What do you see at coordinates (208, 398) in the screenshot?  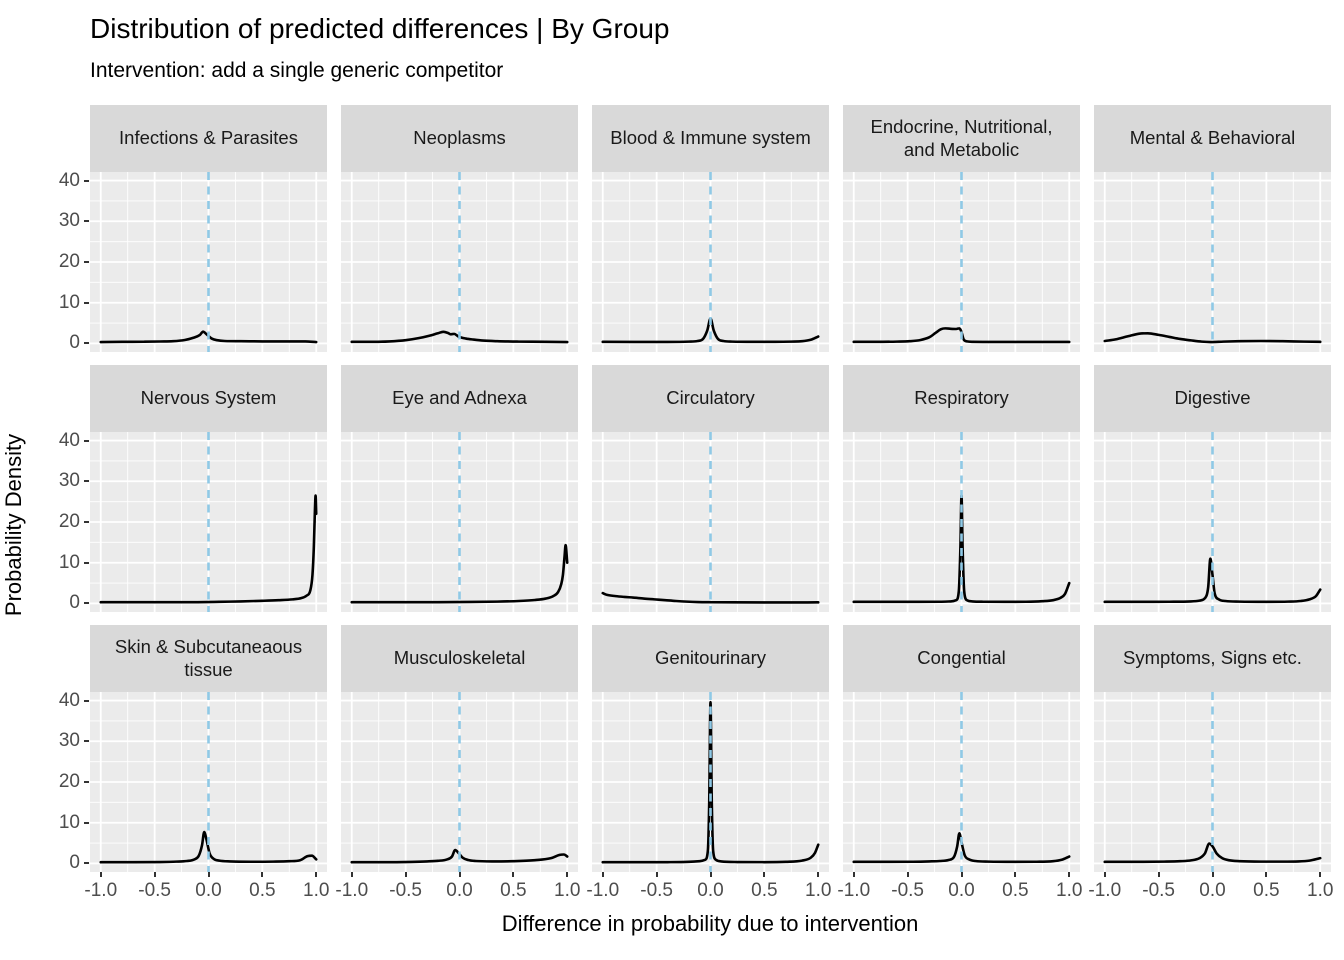 I see `facet-strip: Nervous System` at bounding box center [208, 398].